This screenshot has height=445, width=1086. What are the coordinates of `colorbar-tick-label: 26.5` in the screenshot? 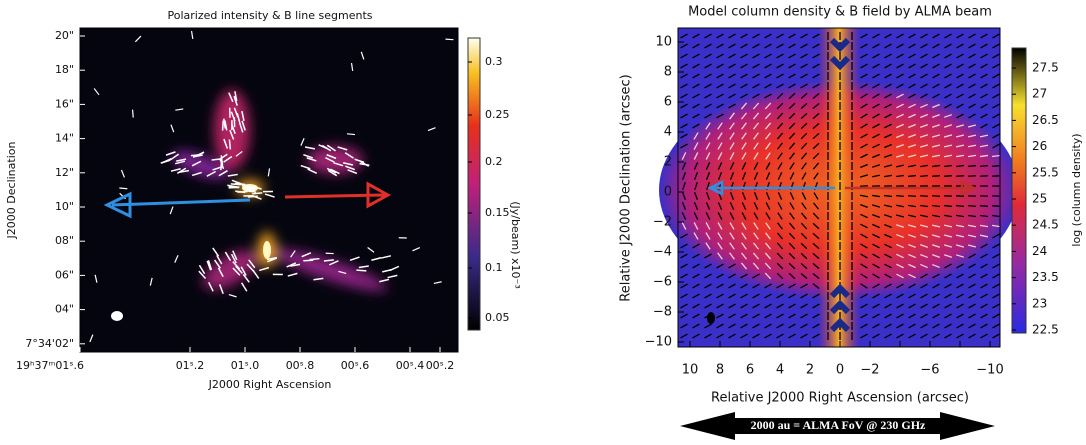 It's located at (1045, 120).